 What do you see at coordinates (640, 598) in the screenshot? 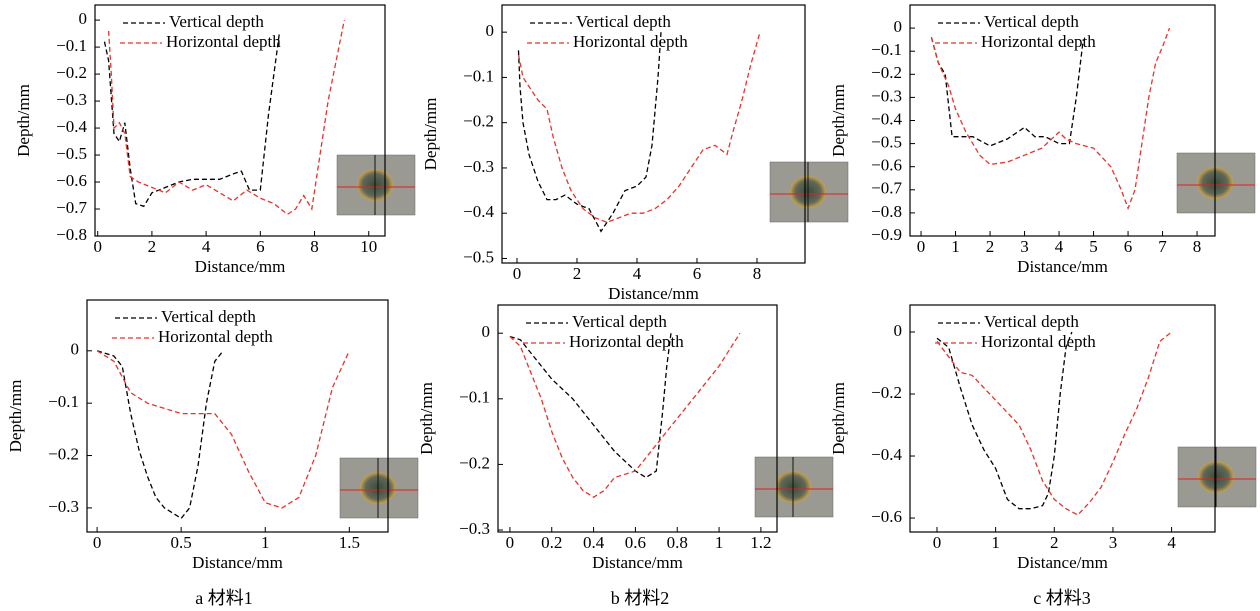
I see `caption: b 材料2` at bounding box center [640, 598].